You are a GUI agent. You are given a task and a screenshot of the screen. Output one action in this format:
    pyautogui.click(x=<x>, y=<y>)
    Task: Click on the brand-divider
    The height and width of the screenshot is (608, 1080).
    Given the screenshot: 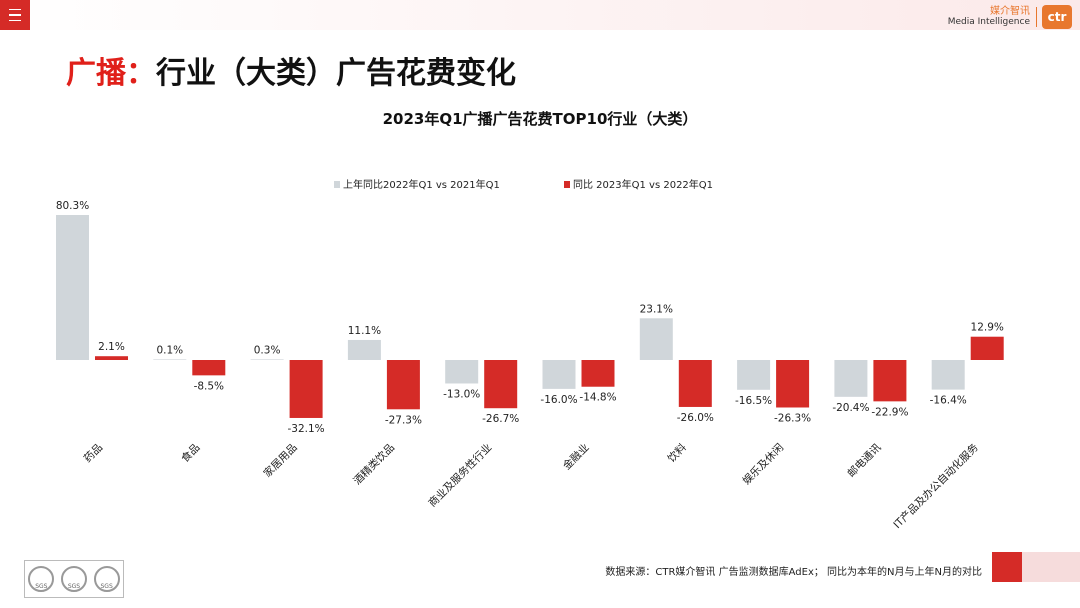 What is the action you would take?
    pyautogui.click(x=1036, y=17)
    